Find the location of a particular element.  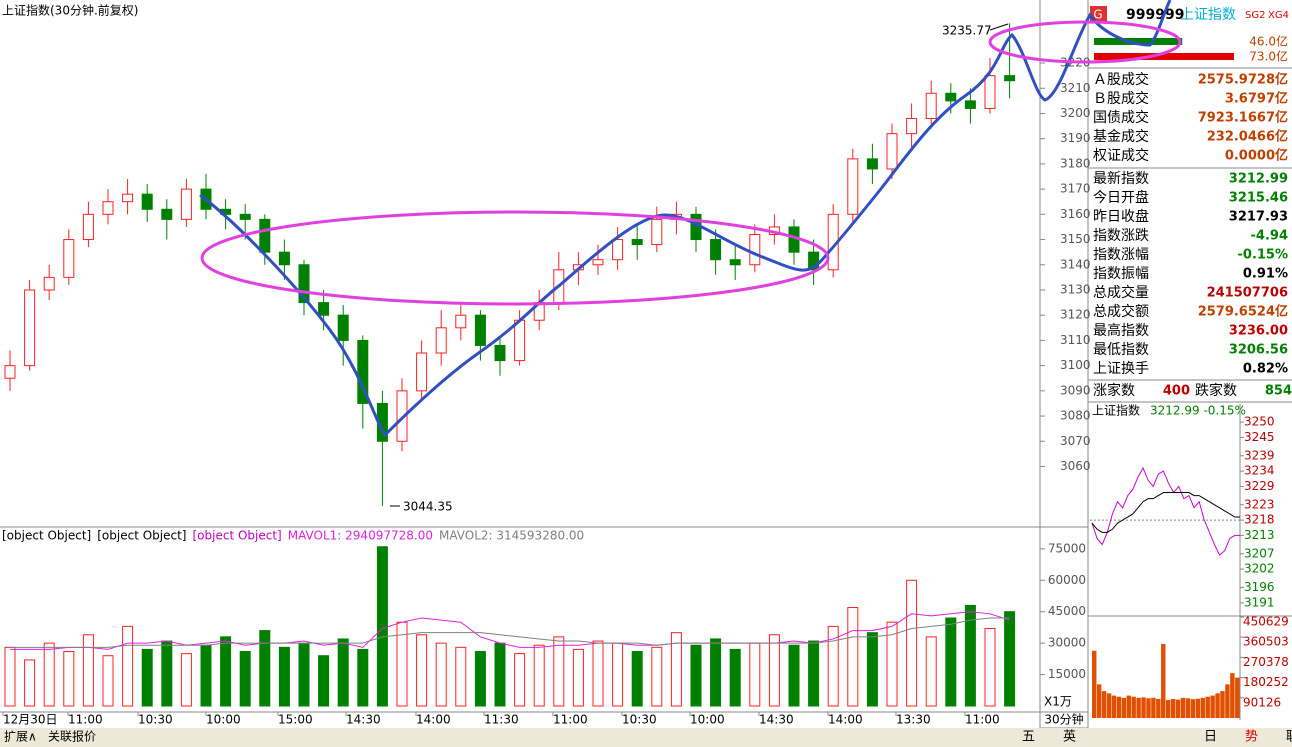

y-tick-label: 3070 is located at coordinates (1075, 441).